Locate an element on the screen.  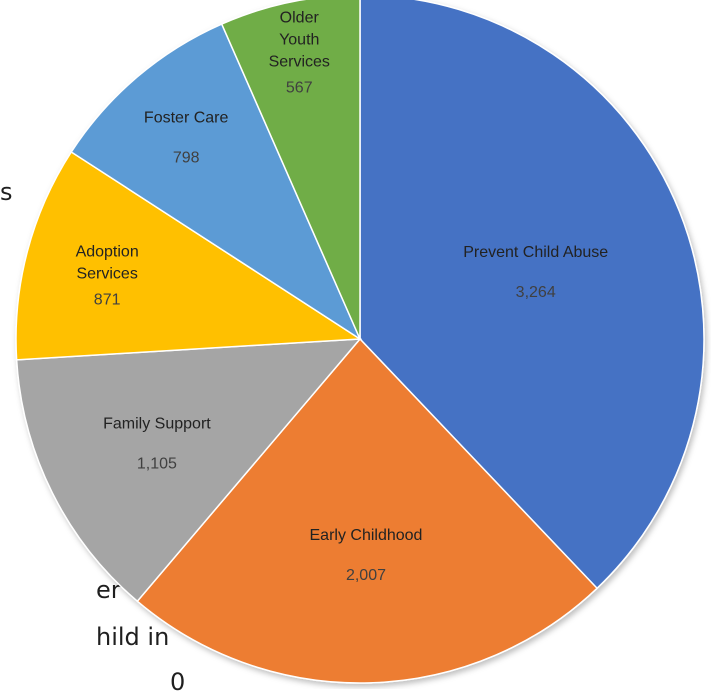
pie-slice-adoption-services is located at coordinates (189, 255).